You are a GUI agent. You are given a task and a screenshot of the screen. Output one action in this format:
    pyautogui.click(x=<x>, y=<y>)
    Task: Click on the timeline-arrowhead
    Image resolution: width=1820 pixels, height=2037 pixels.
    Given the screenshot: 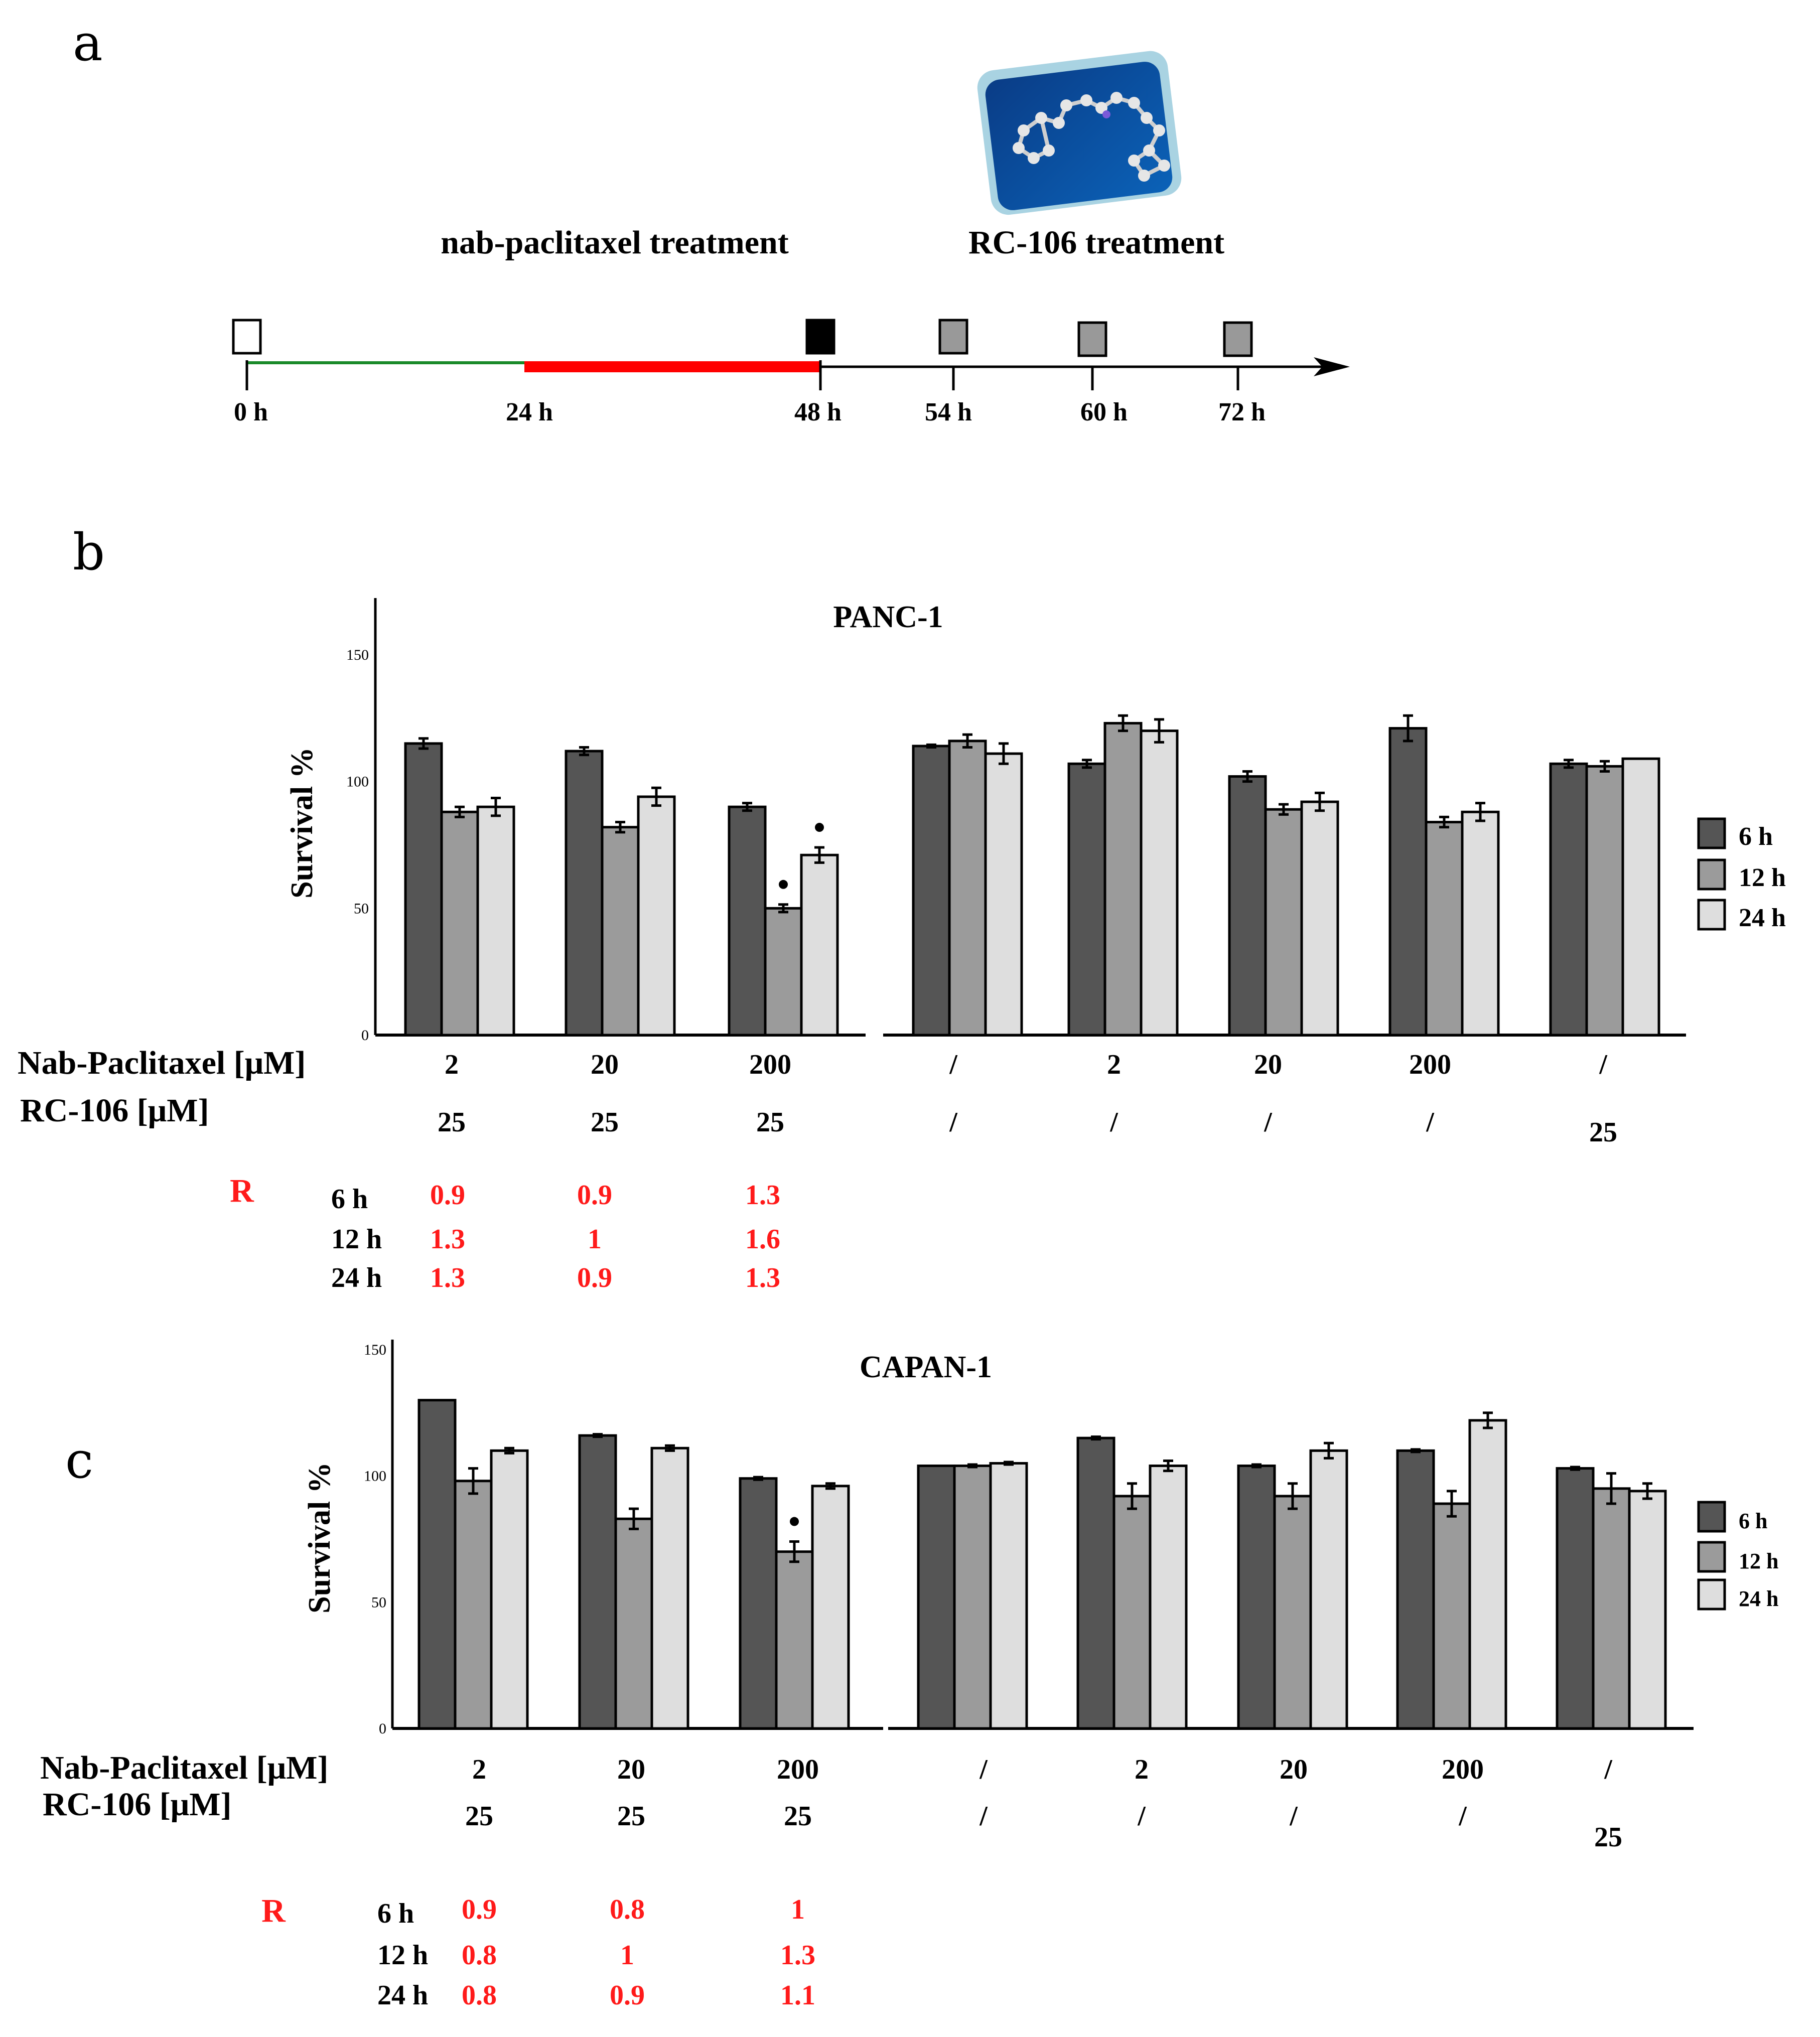 What is the action you would take?
    pyautogui.click(x=1332, y=366)
    